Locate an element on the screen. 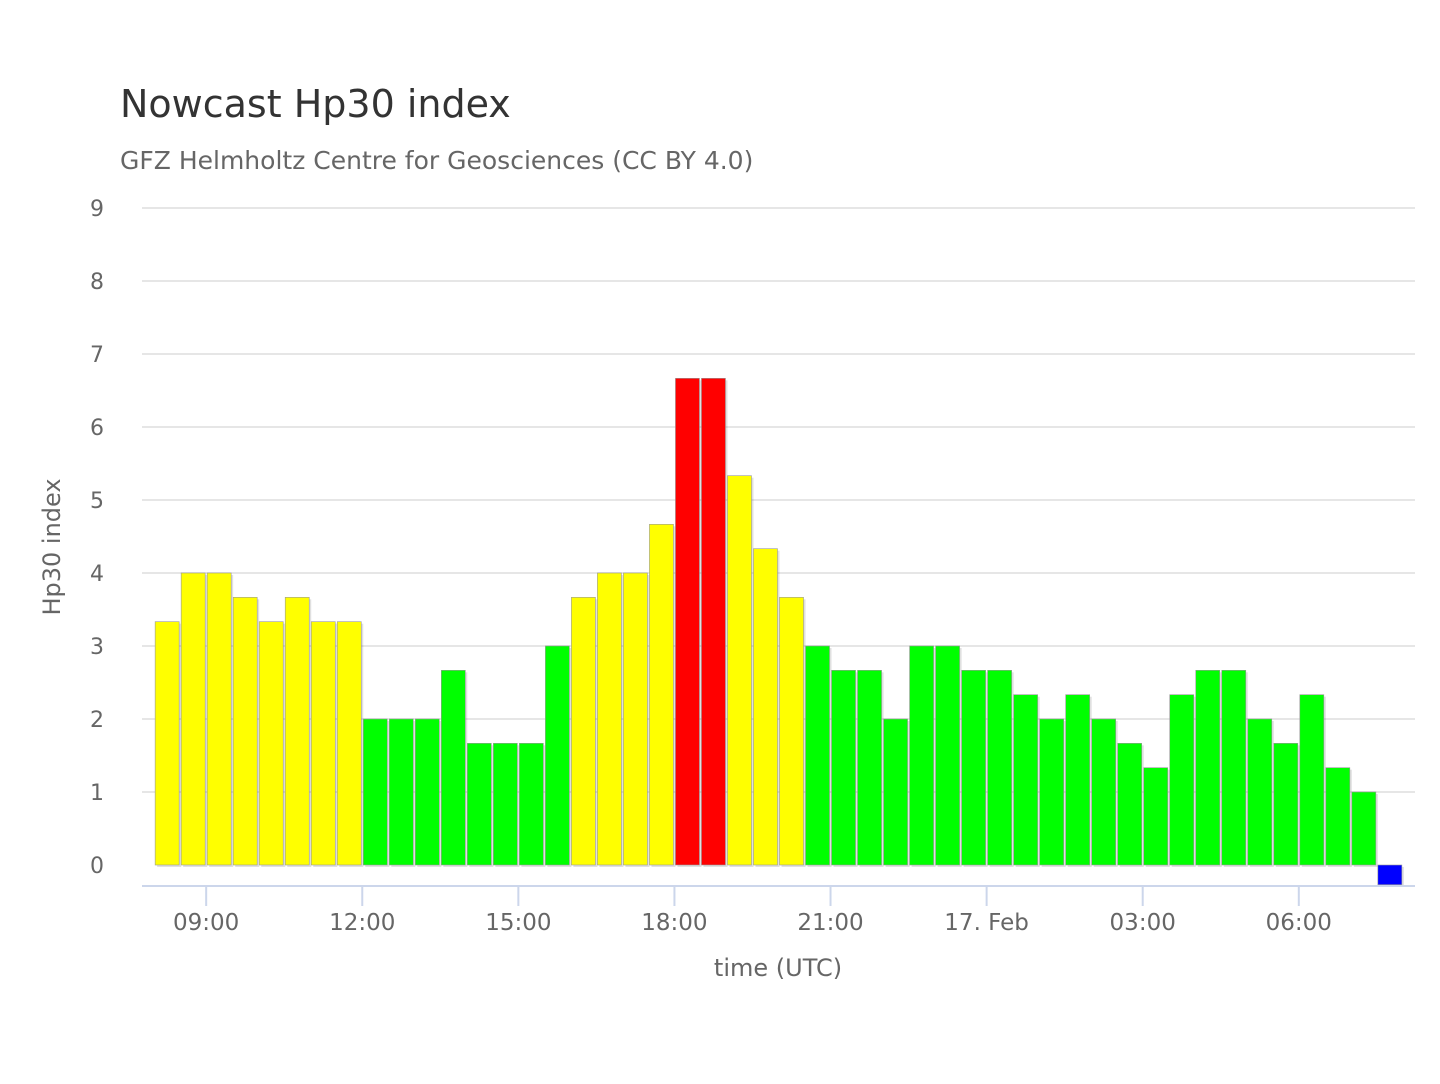  x-tick-label: 06:00 is located at coordinates (1299, 923).